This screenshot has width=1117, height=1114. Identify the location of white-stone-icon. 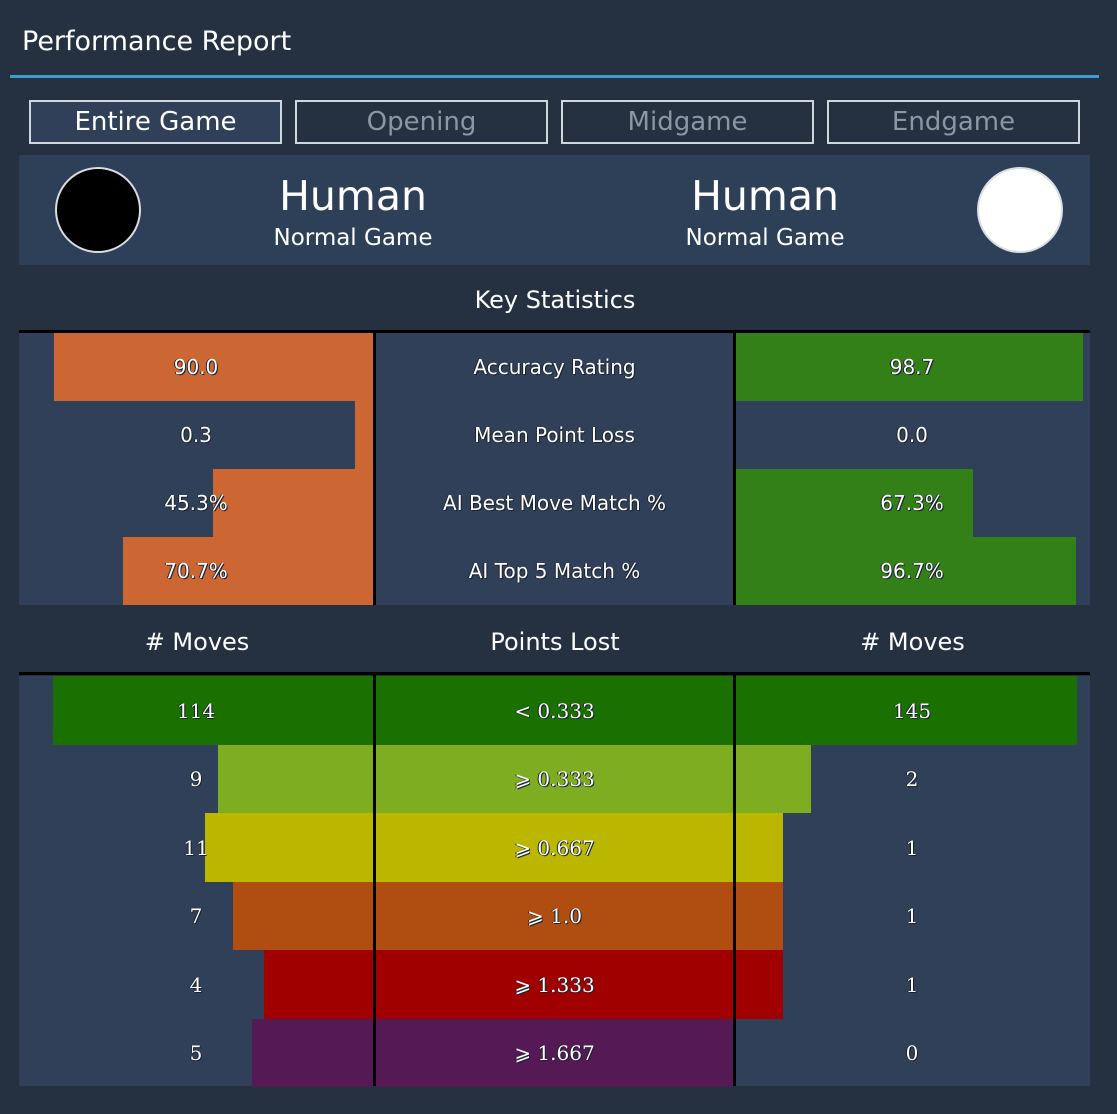
(1020, 210).